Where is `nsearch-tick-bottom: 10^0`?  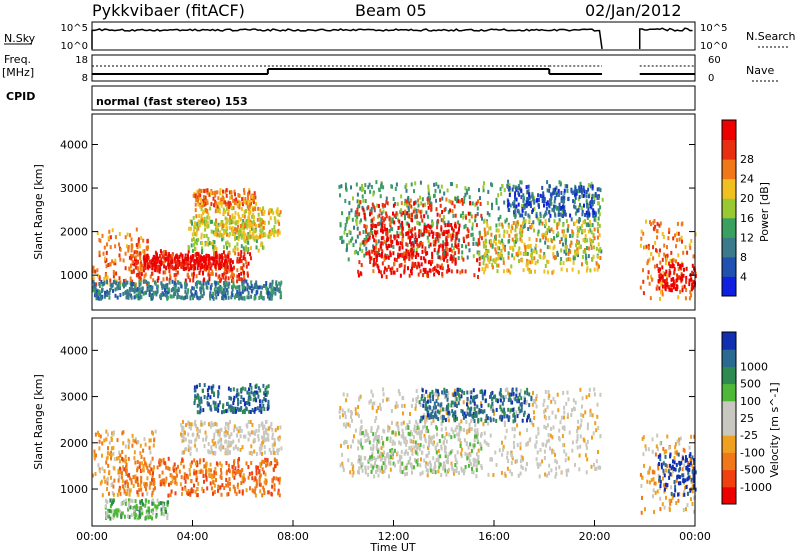
nsearch-tick-bottom: 10^0 is located at coordinates (713, 46).